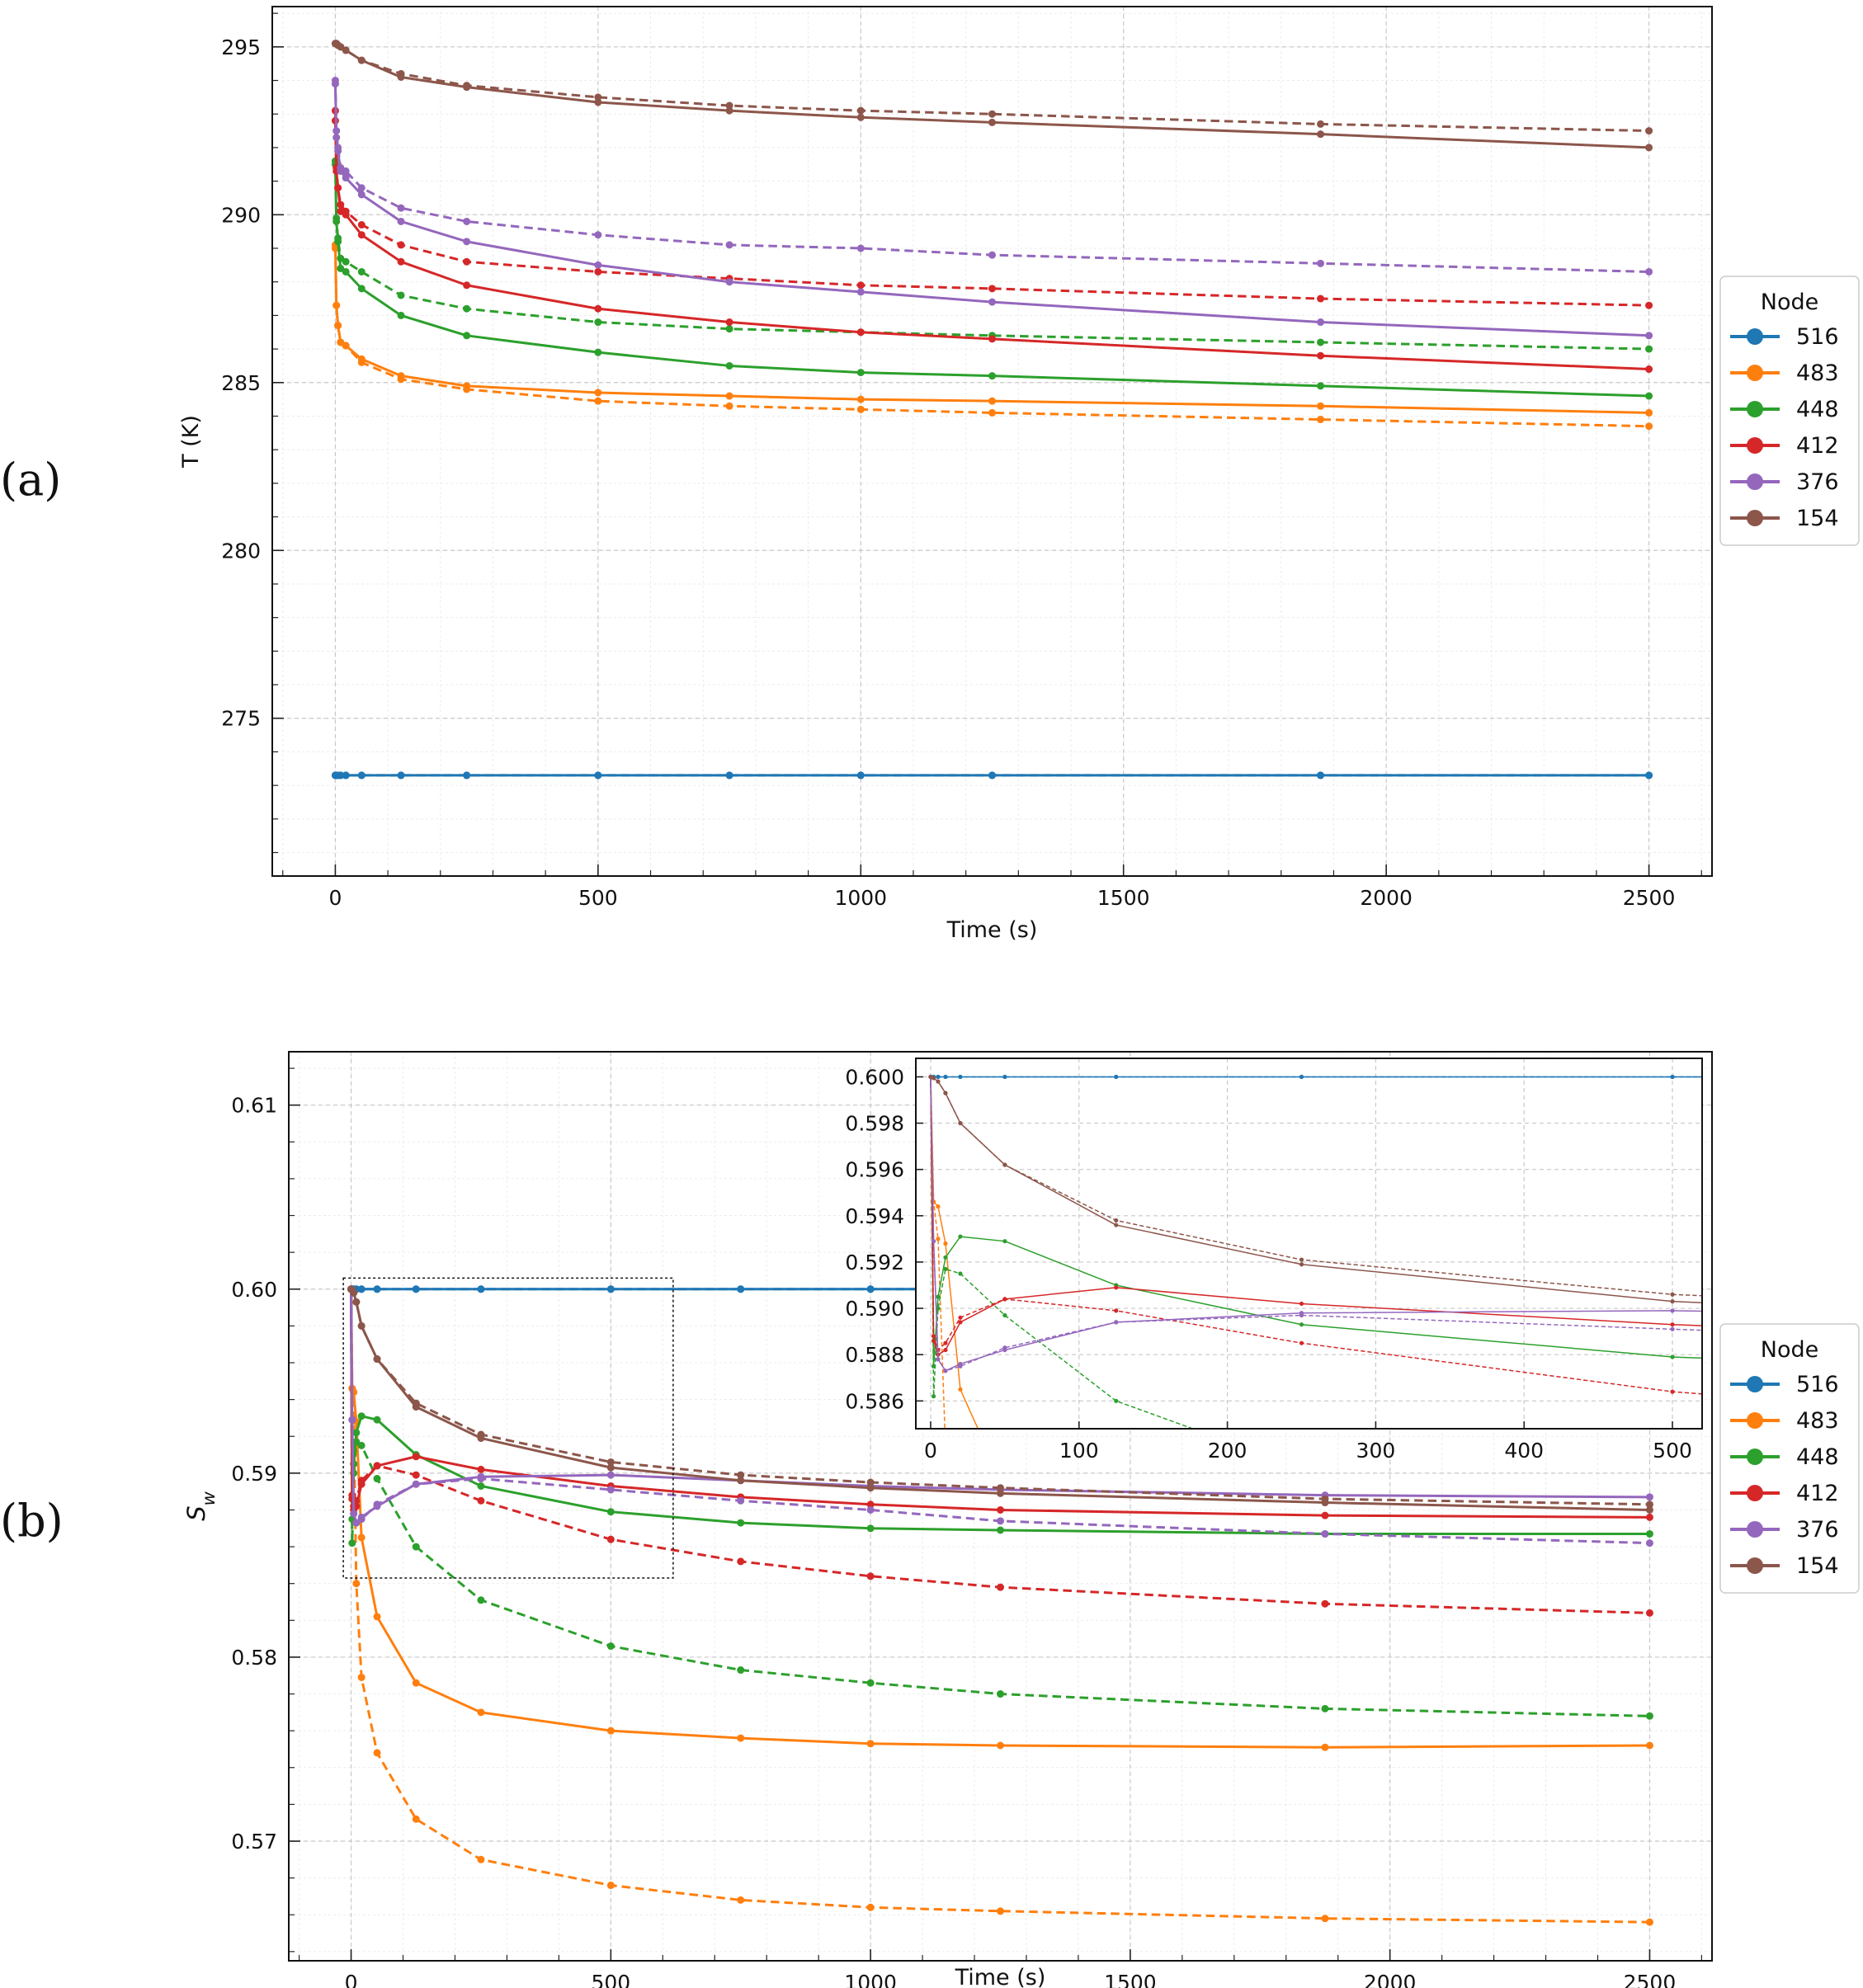 The width and height of the screenshot is (1863, 1988). What do you see at coordinates (1817, 518) in the screenshot?
I see `legend-label-154: 154` at bounding box center [1817, 518].